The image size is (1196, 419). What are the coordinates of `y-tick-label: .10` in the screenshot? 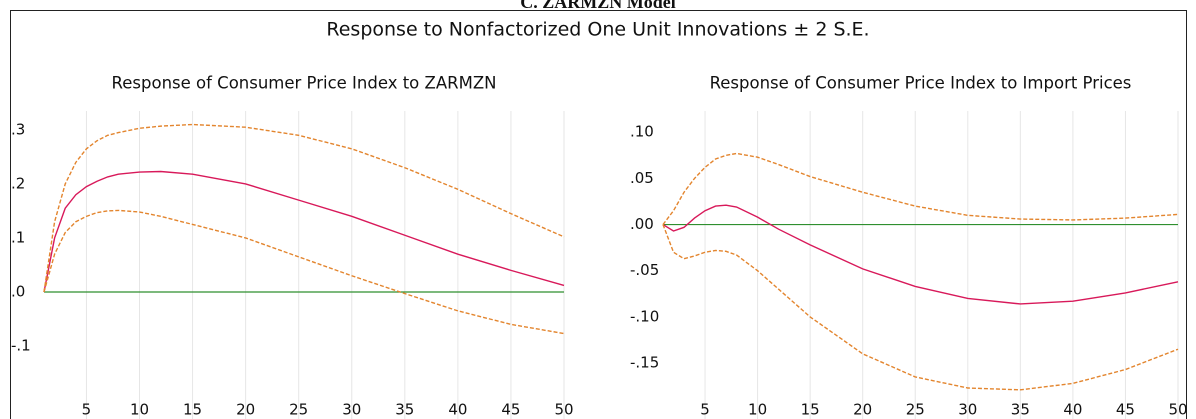 It's located at (642, 132).